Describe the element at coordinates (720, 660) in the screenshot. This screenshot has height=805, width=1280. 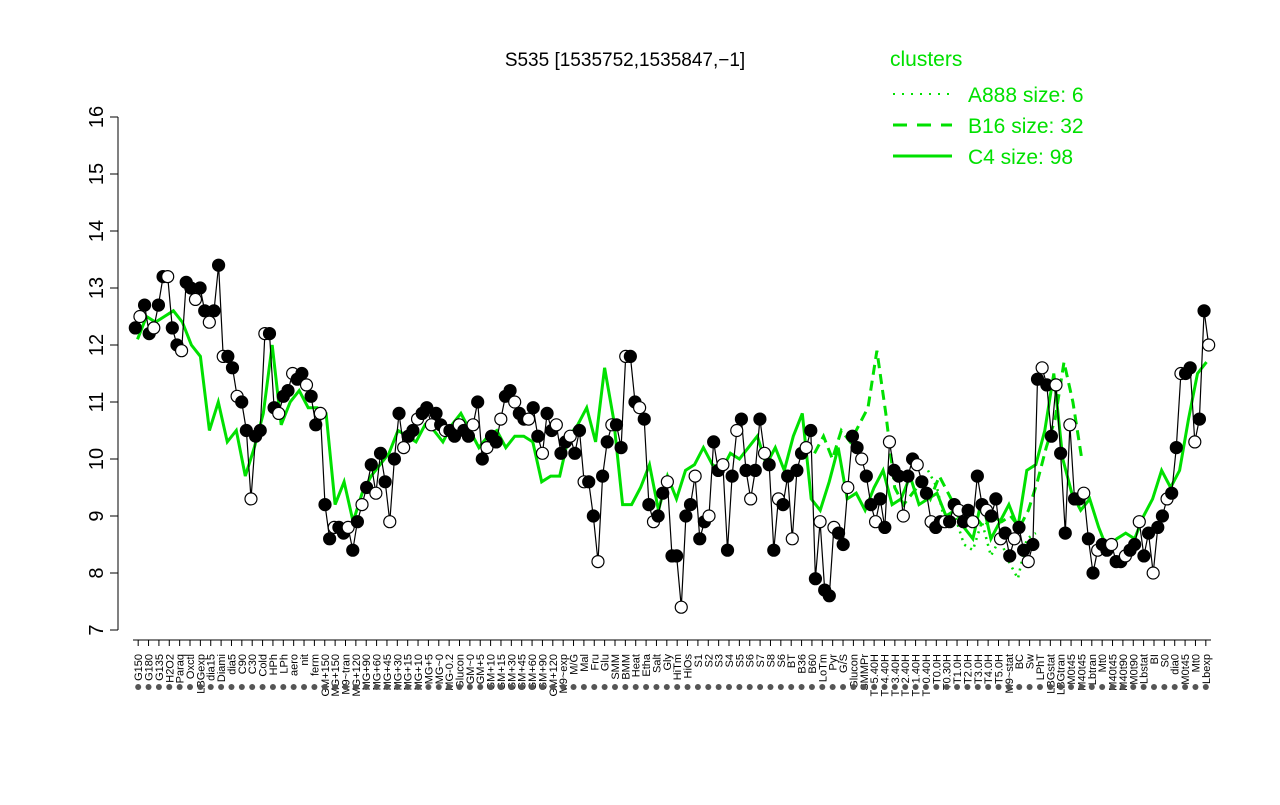
I see `x-tick-label: S3` at that location.